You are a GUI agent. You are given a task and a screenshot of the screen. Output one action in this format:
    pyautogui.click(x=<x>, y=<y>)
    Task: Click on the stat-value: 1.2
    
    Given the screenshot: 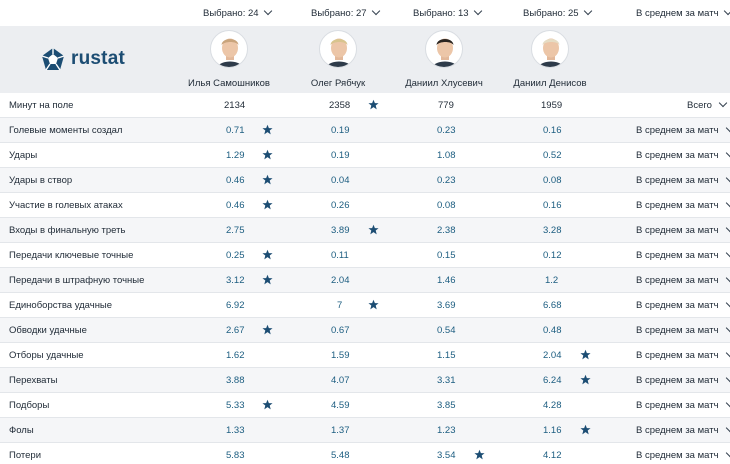 What is the action you would take?
    pyautogui.click(x=552, y=280)
    